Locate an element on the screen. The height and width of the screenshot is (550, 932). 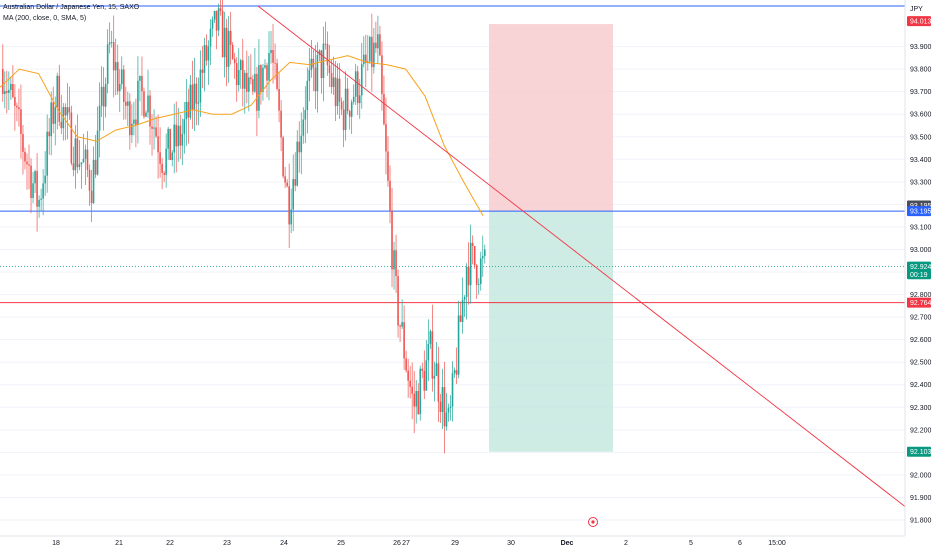
price-tick-label: 93.500 is located at coordinates (921, 137).